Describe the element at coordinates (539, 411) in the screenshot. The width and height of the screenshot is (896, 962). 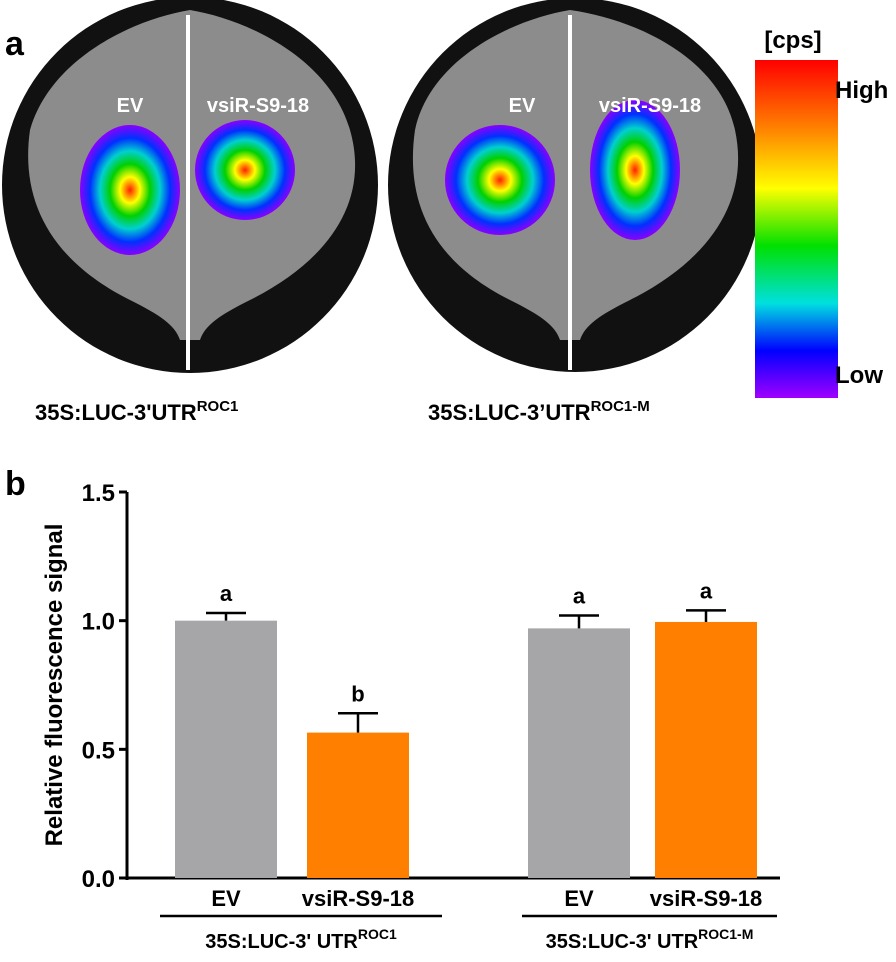
I see `image-caption: 35S:LUC-3’UTRROC1-M` at that location.